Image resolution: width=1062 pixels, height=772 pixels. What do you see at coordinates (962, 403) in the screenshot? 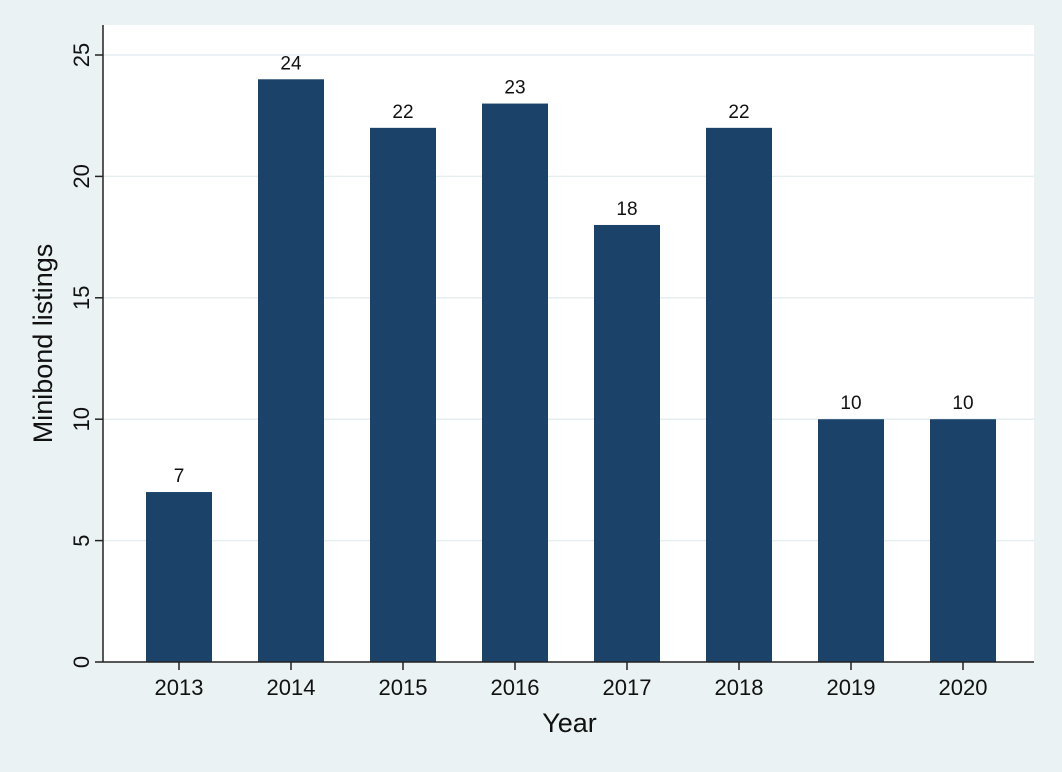
I see `data-label-2020: 10` at bounding box center [962, 403].